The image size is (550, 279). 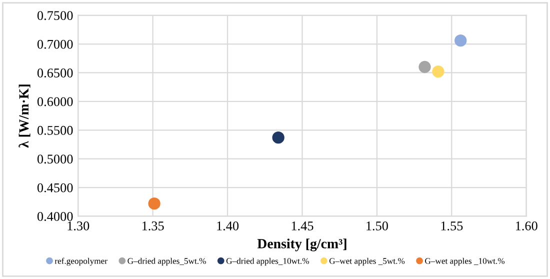 What do you see at coordinates (303, 226) in the screenshot?
I see `x-tick-label: 1.45` at bounding box center [303, 226].